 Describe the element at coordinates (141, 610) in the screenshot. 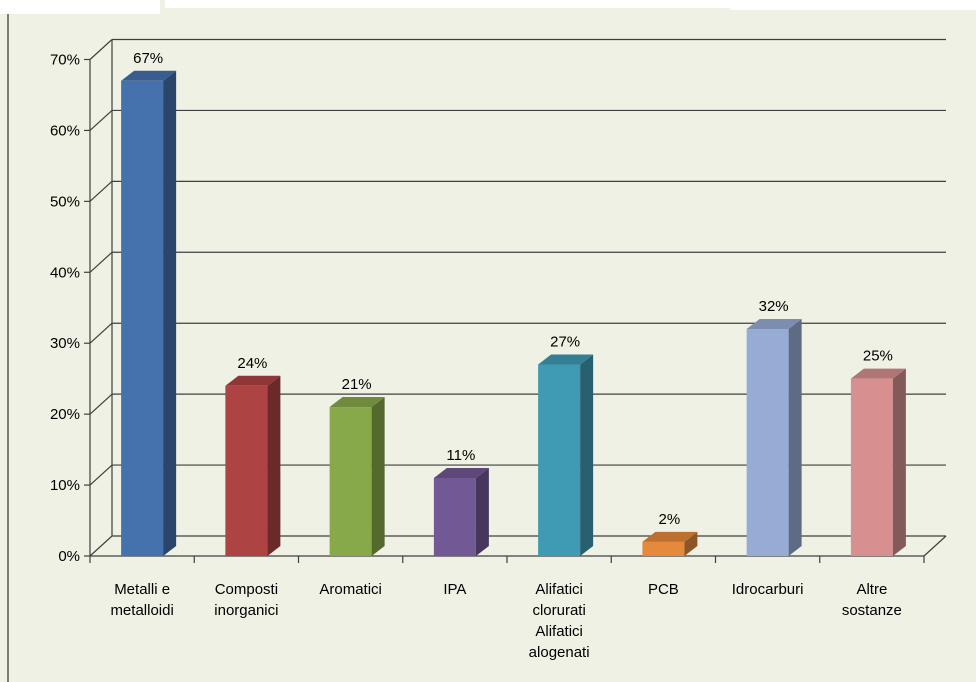

I see `category-label: metalloidi` at that location.